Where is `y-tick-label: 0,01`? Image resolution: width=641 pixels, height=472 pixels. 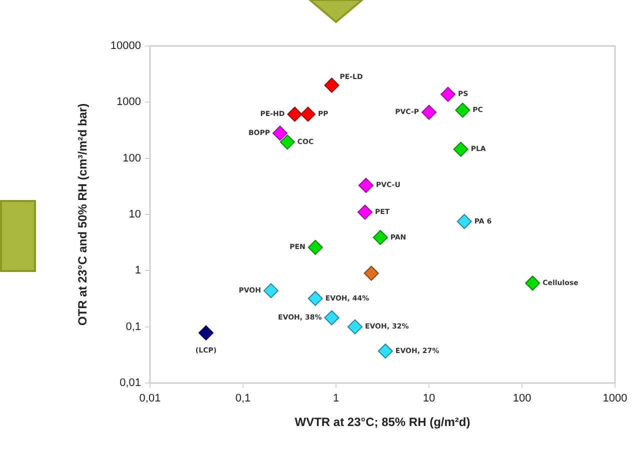 y-tick-label: 0,01 is located at coordinates (130, 383).